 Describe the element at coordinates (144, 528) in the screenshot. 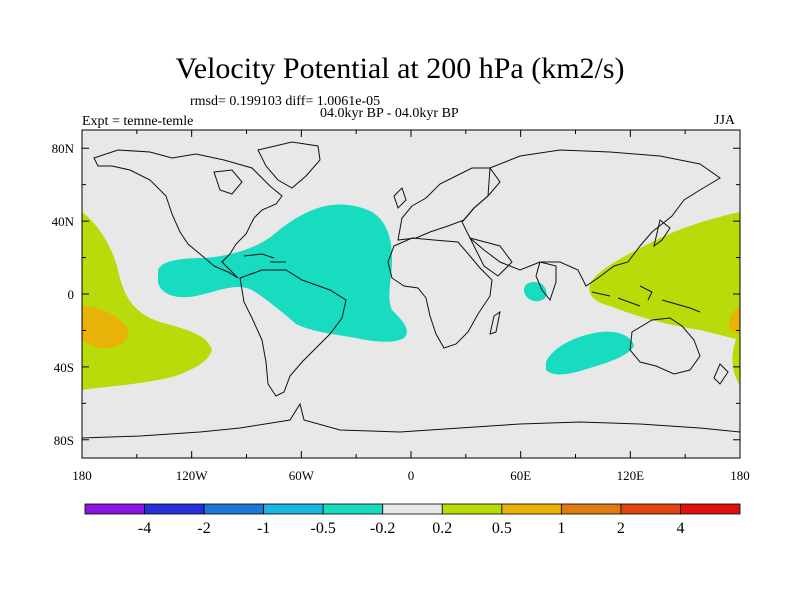

I see `colorbar-label: -4` at that location.